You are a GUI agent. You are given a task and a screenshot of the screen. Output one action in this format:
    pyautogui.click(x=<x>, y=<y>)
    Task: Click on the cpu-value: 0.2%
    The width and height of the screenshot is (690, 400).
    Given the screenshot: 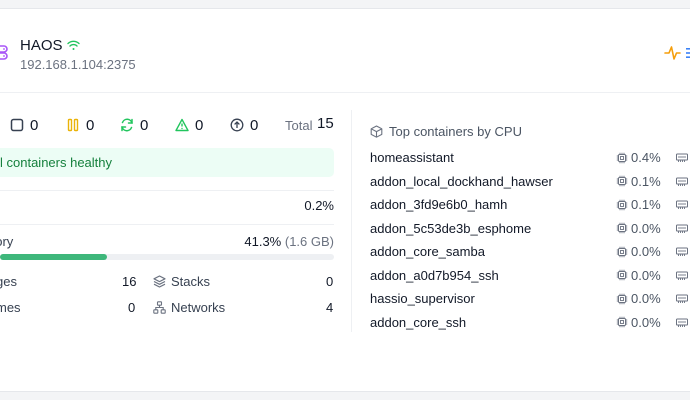 What is the action you would take?
    pyautogui.click(x=319, y=205)
    